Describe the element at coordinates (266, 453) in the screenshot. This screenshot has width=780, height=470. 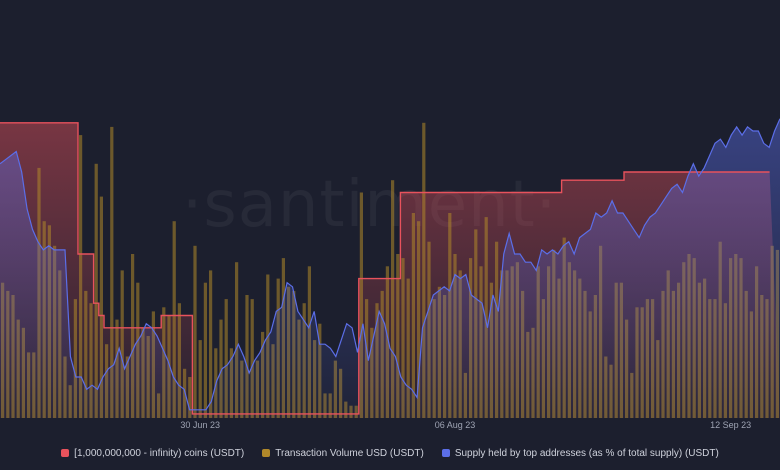
I see `legend-swatch-volume` at that location.